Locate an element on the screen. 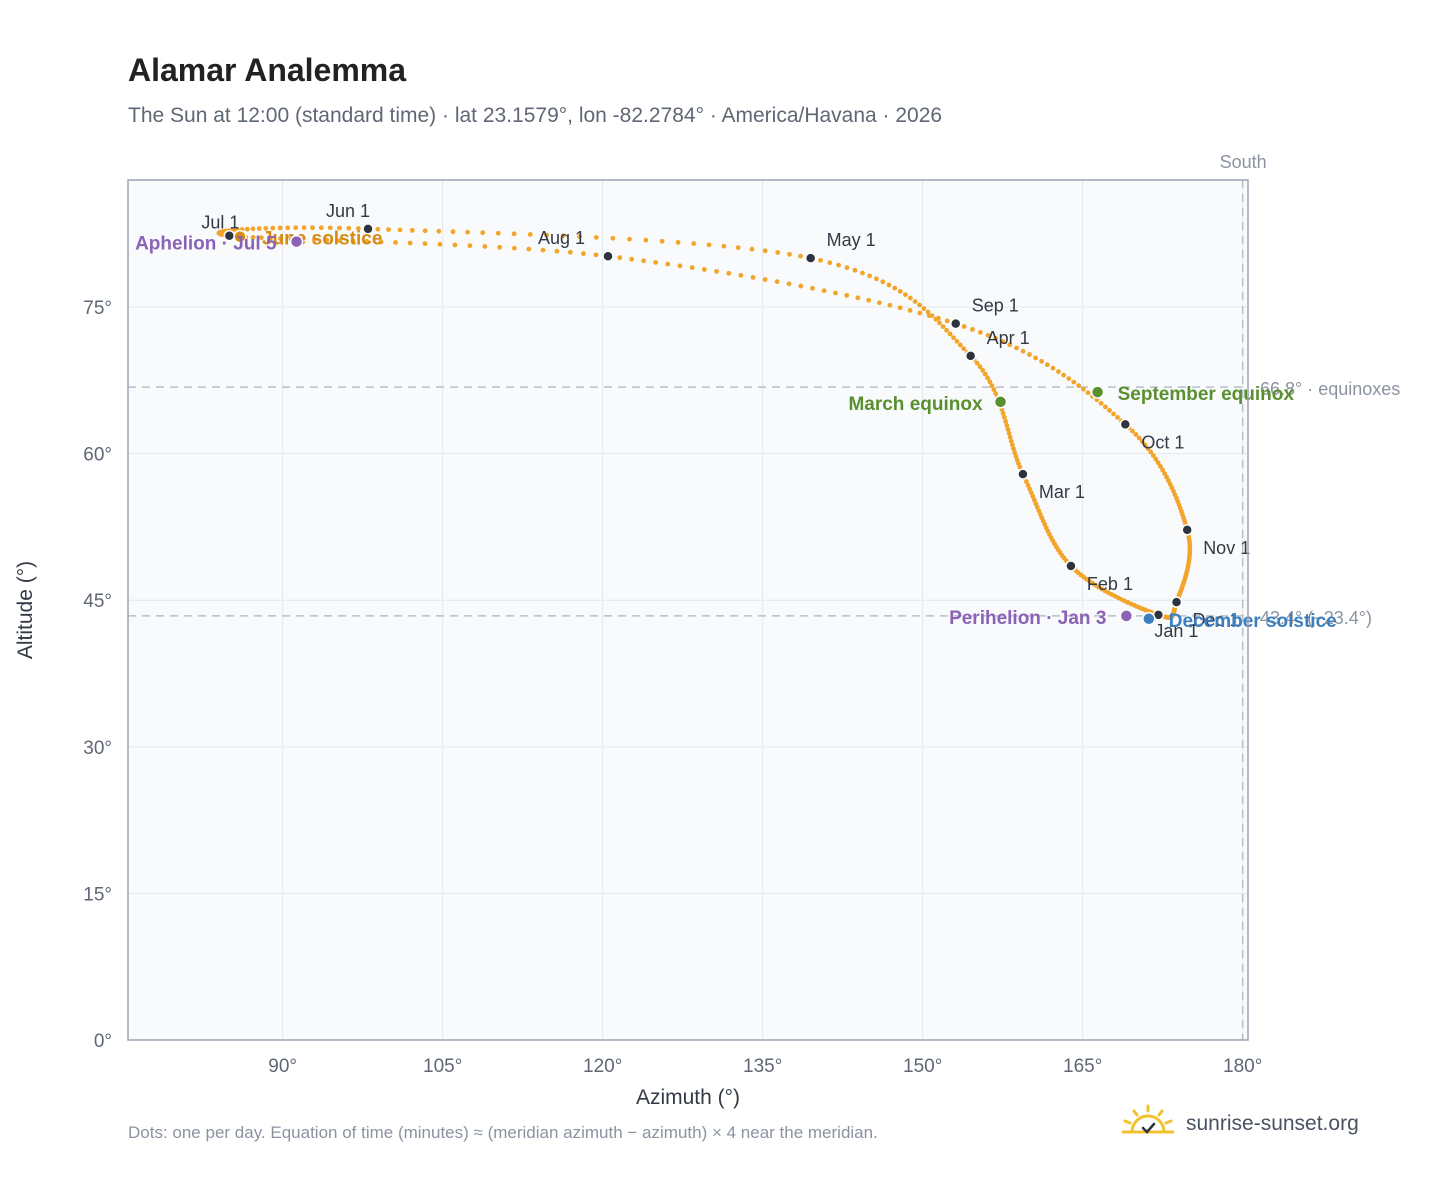 Image resolution: width=1448 pixels, height=1188 pixels. x-tick-label: 180° is located at coordinates (1242, 1066).